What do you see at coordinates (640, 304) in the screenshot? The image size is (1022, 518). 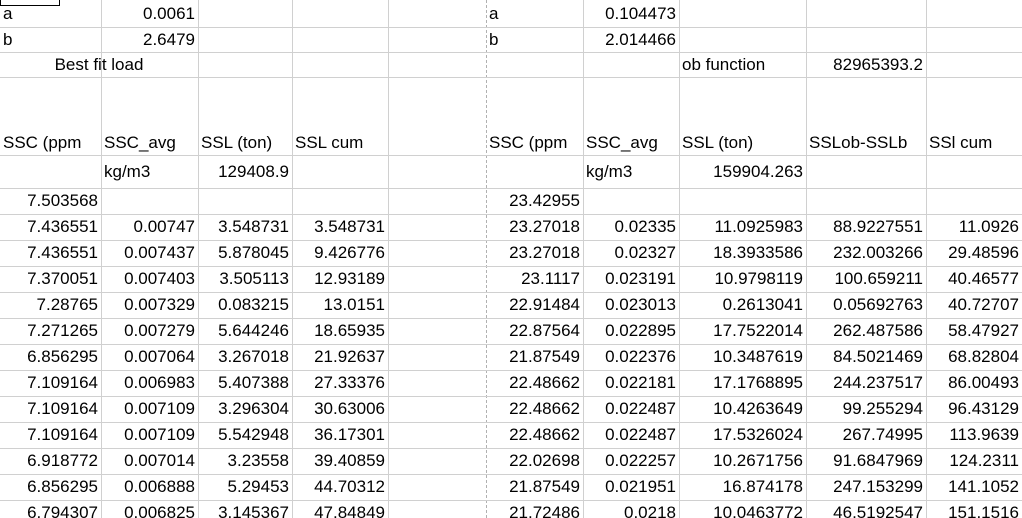 I see `data-cell: 0.023013` at bounding box center [640, 304].